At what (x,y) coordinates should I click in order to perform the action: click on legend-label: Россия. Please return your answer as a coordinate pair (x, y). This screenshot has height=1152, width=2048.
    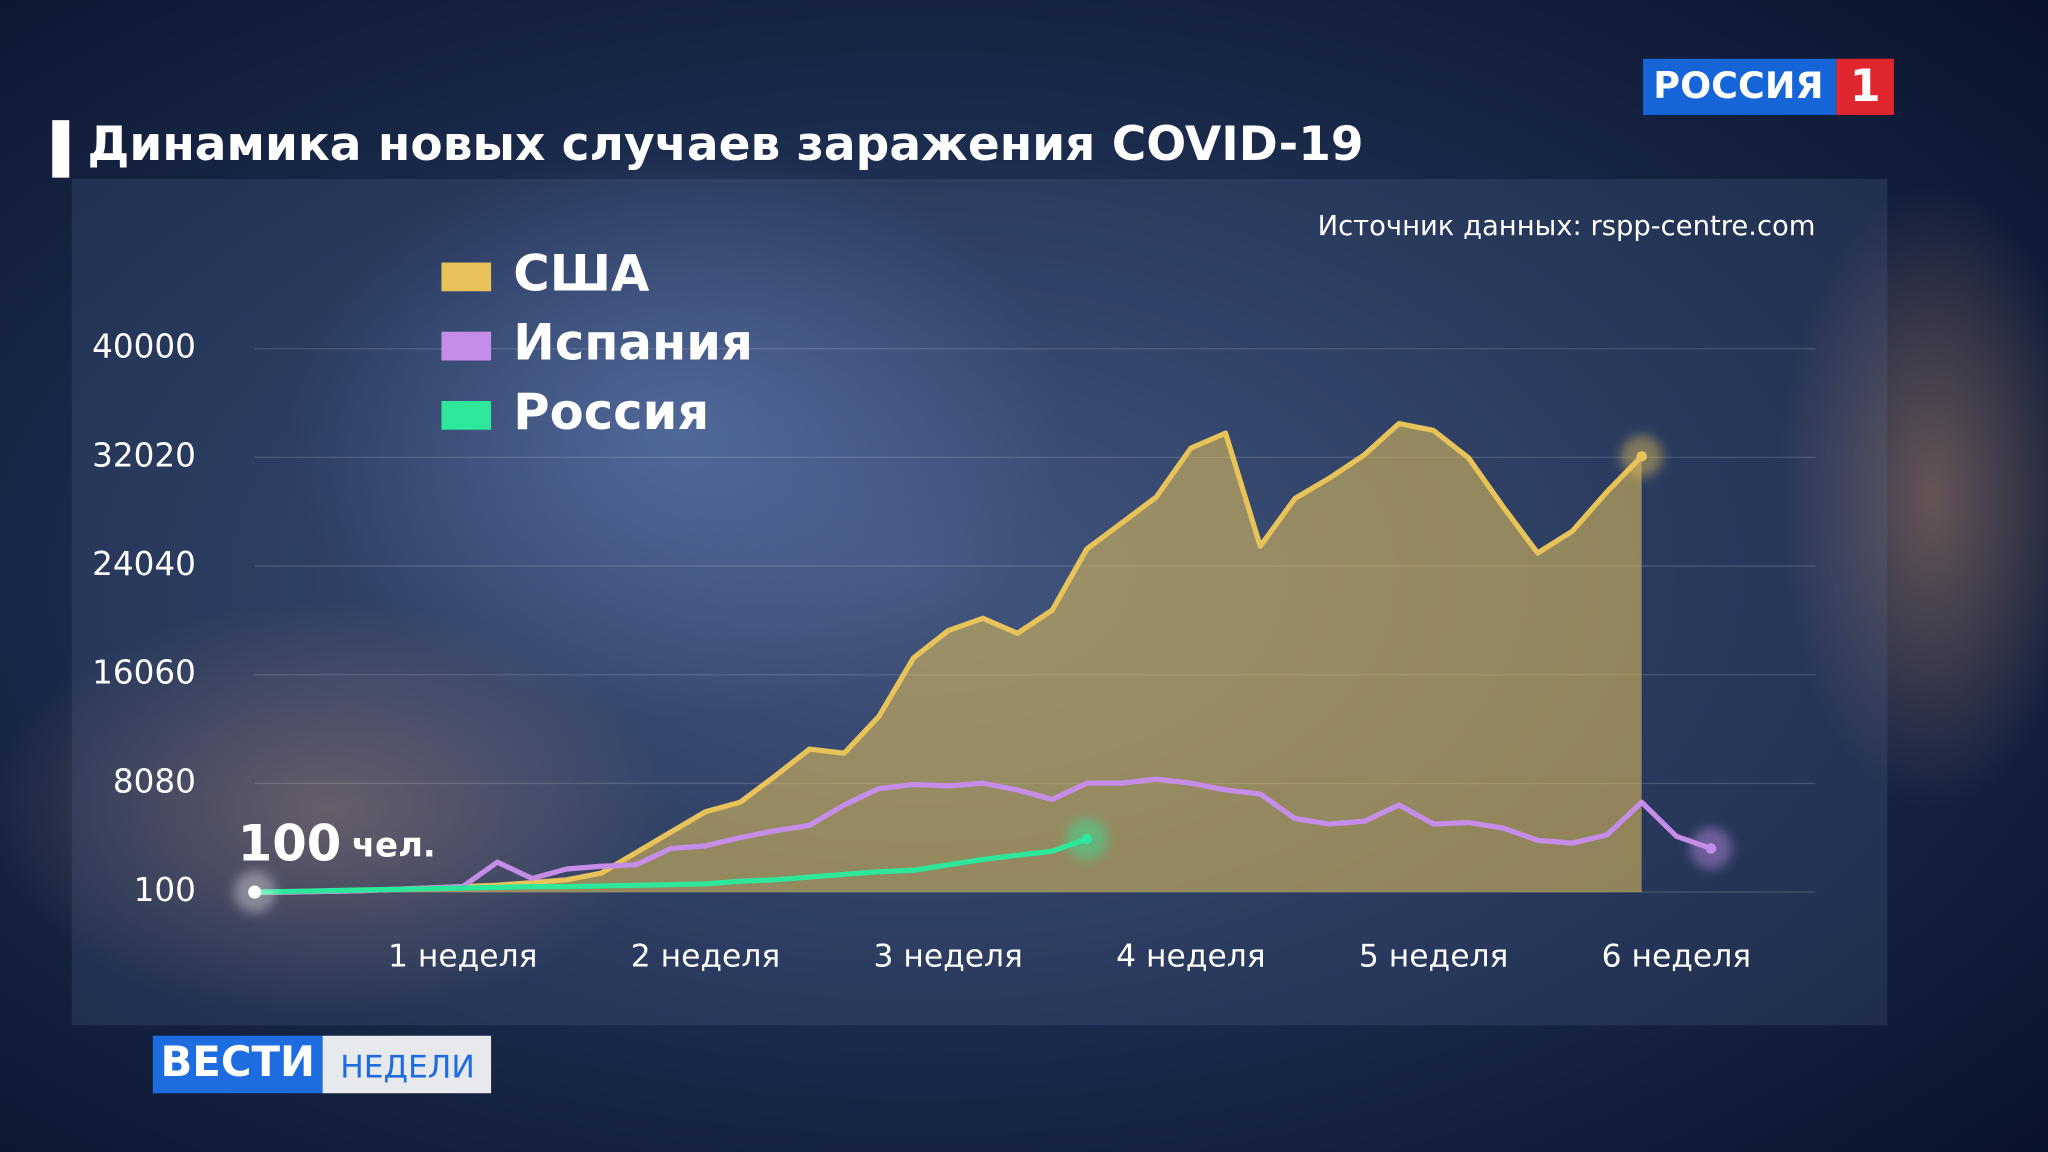
    Looking at the image, I should click on (611, 412).